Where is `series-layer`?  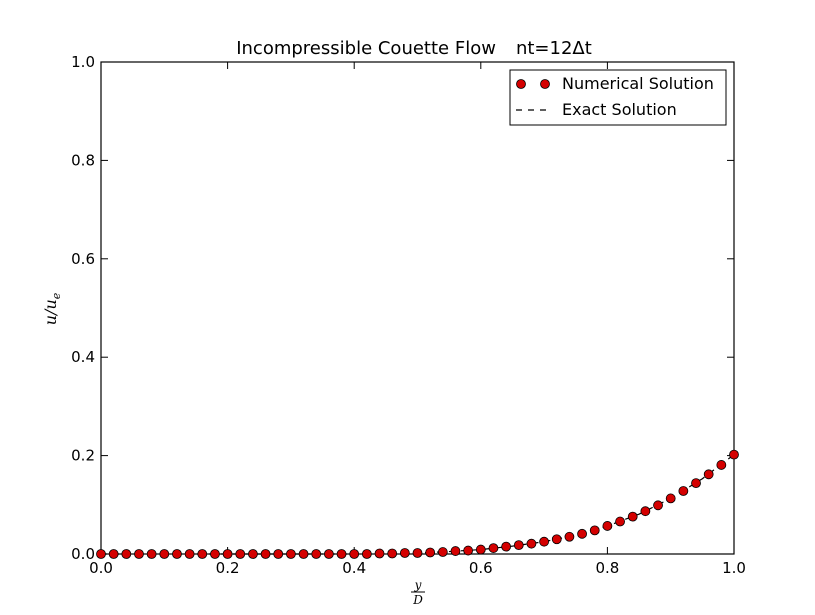
series-layer is located at coordinates (417, 504).